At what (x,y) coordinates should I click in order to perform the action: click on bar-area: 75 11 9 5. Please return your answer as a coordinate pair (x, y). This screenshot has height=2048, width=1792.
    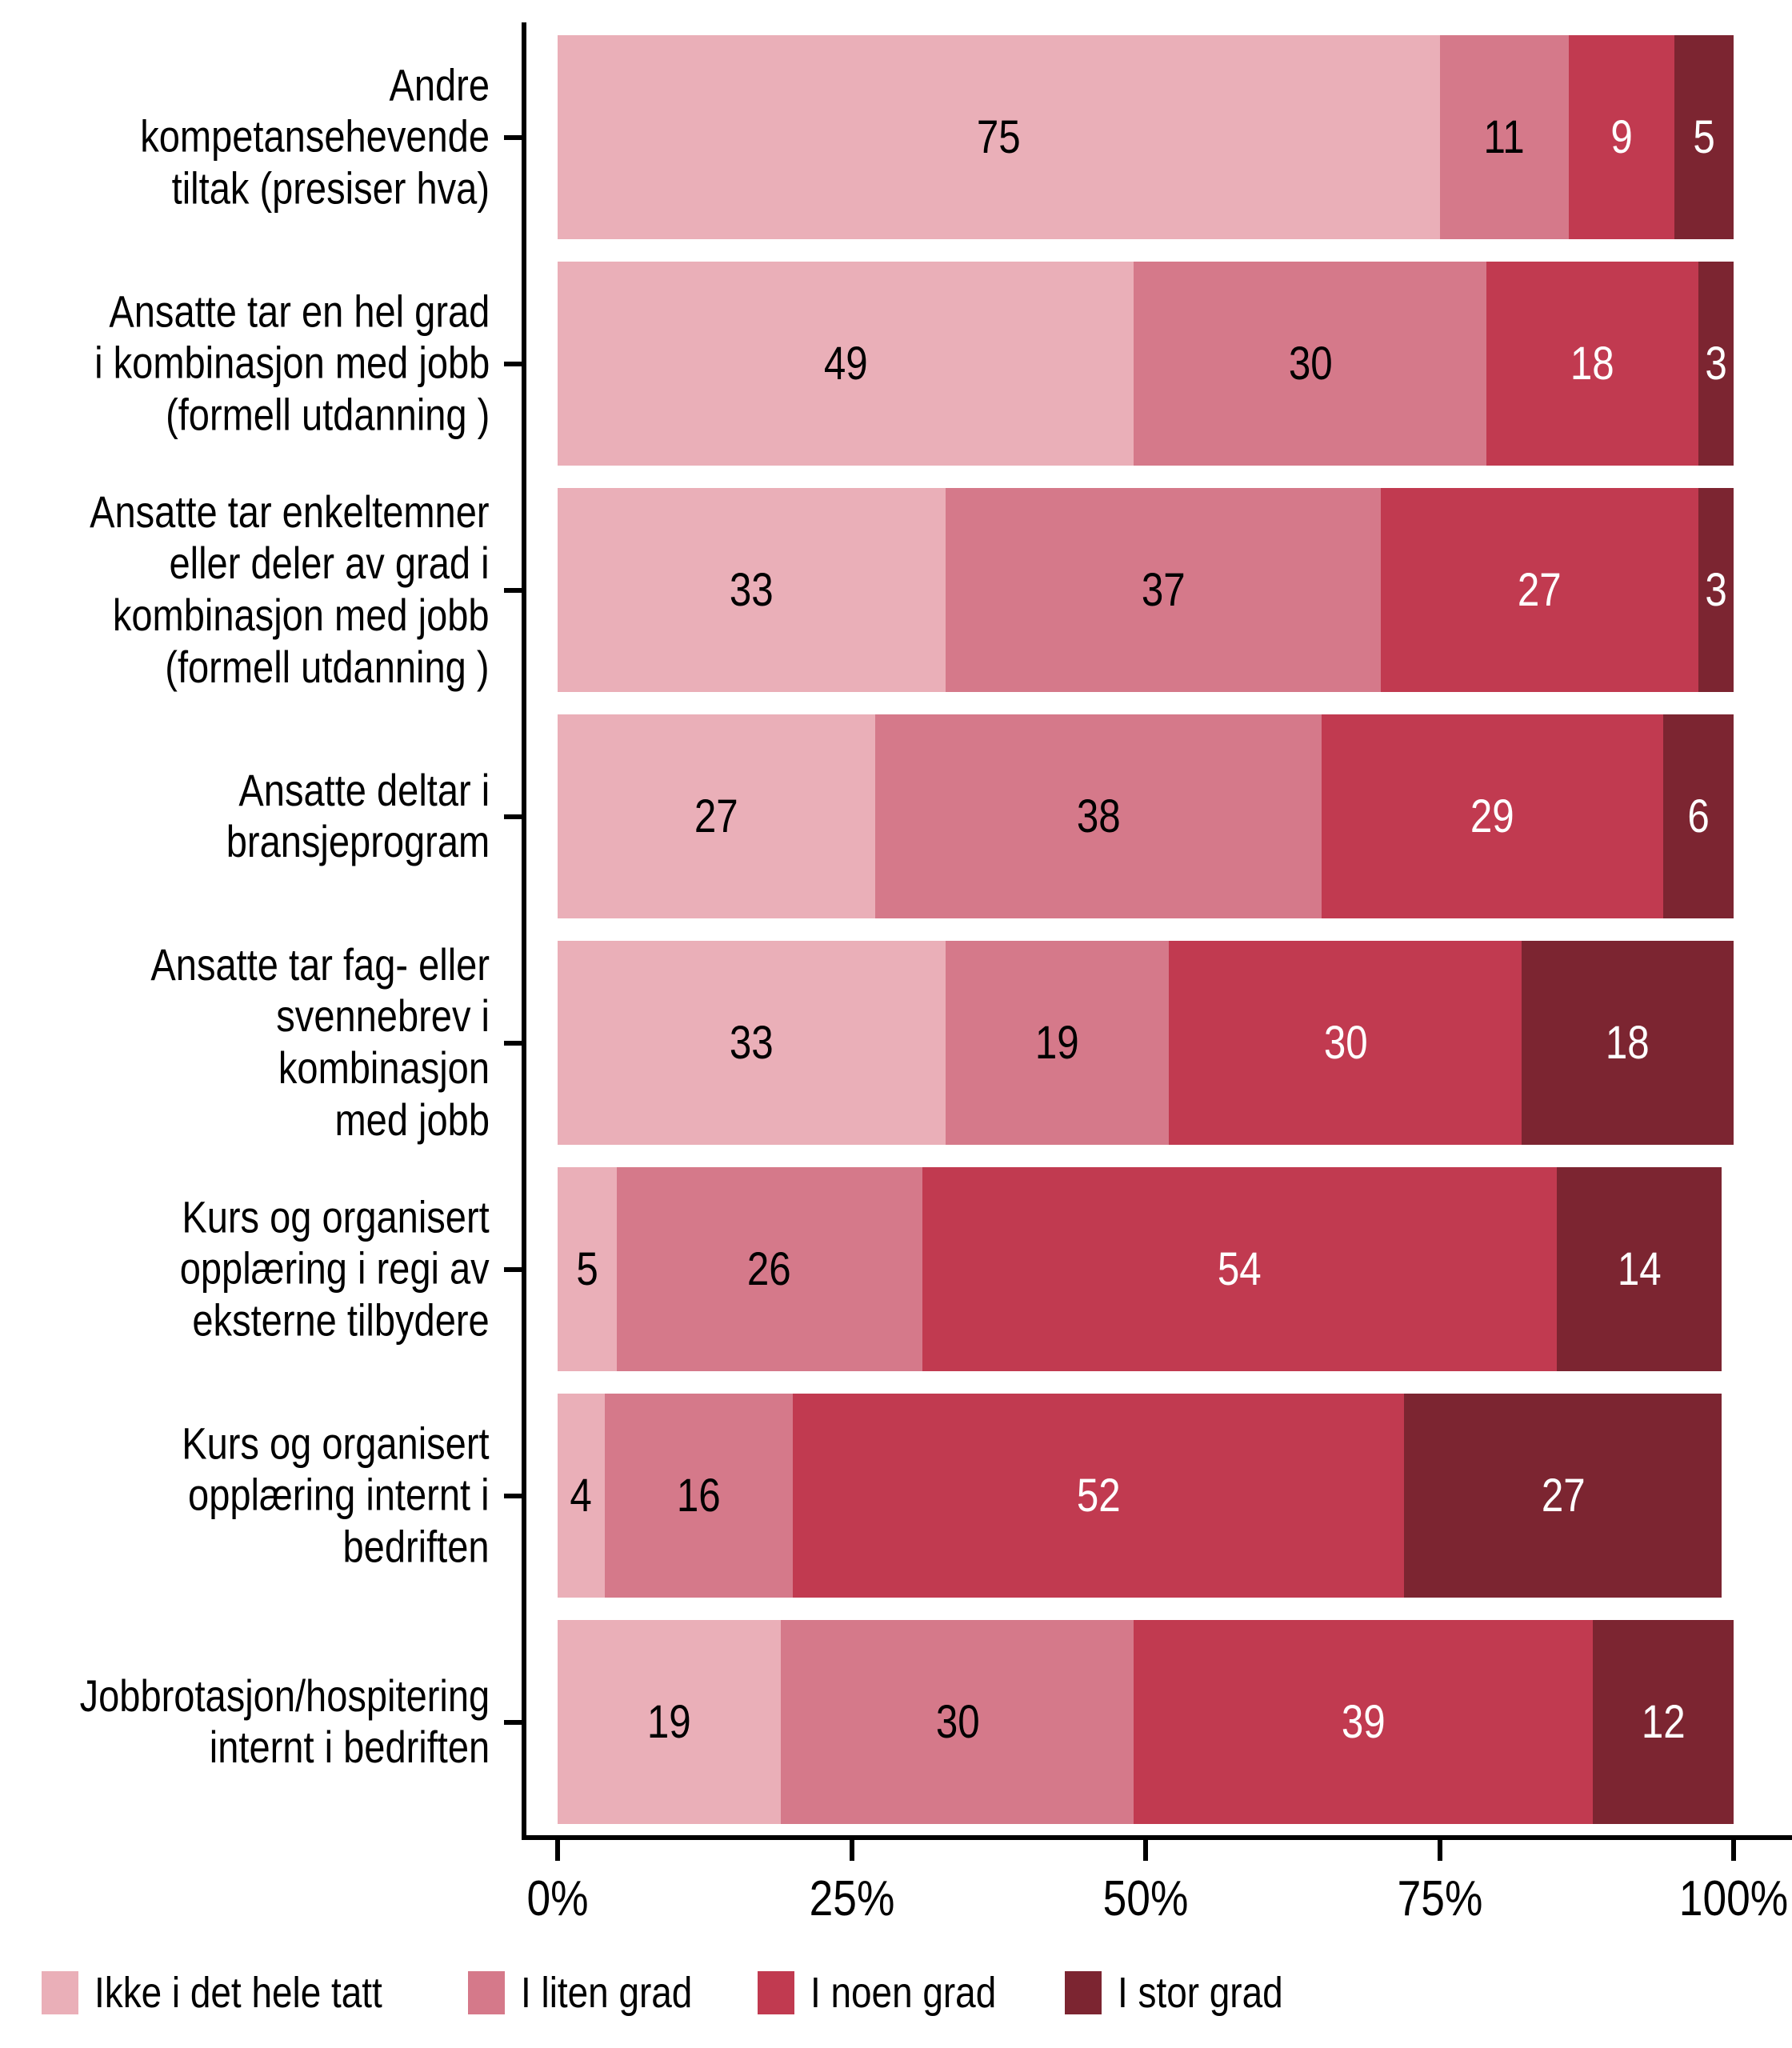
    Looking at the image, I should click on (1146, 137).